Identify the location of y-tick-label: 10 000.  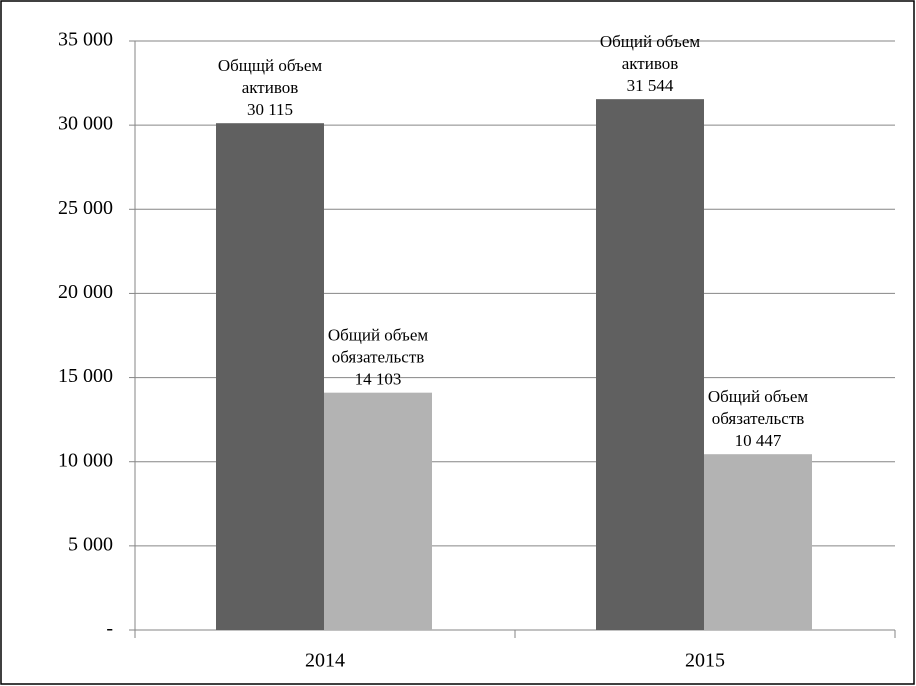
(85, 460).